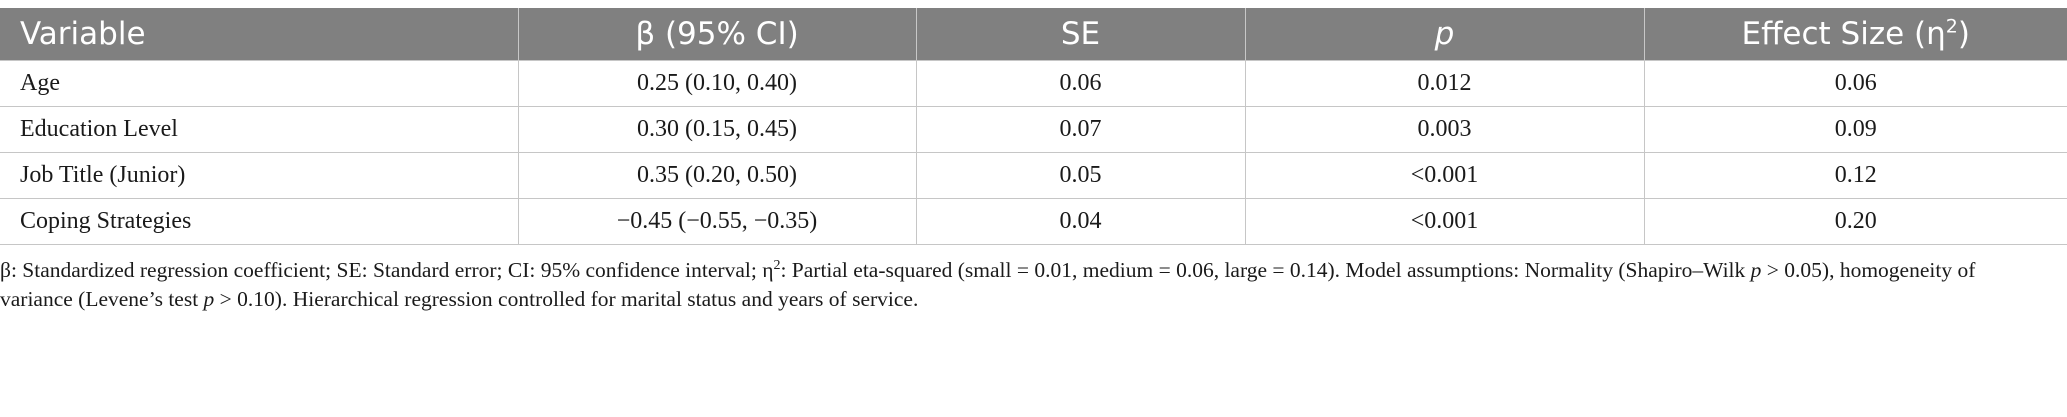 Image resolution: width=2067 pixels, height=417 pixels. What do you see at coordinates (259, 175) in the screenshot?
I see `cell-variable: Job Title (Junior)` at bounding box center [259, 175].